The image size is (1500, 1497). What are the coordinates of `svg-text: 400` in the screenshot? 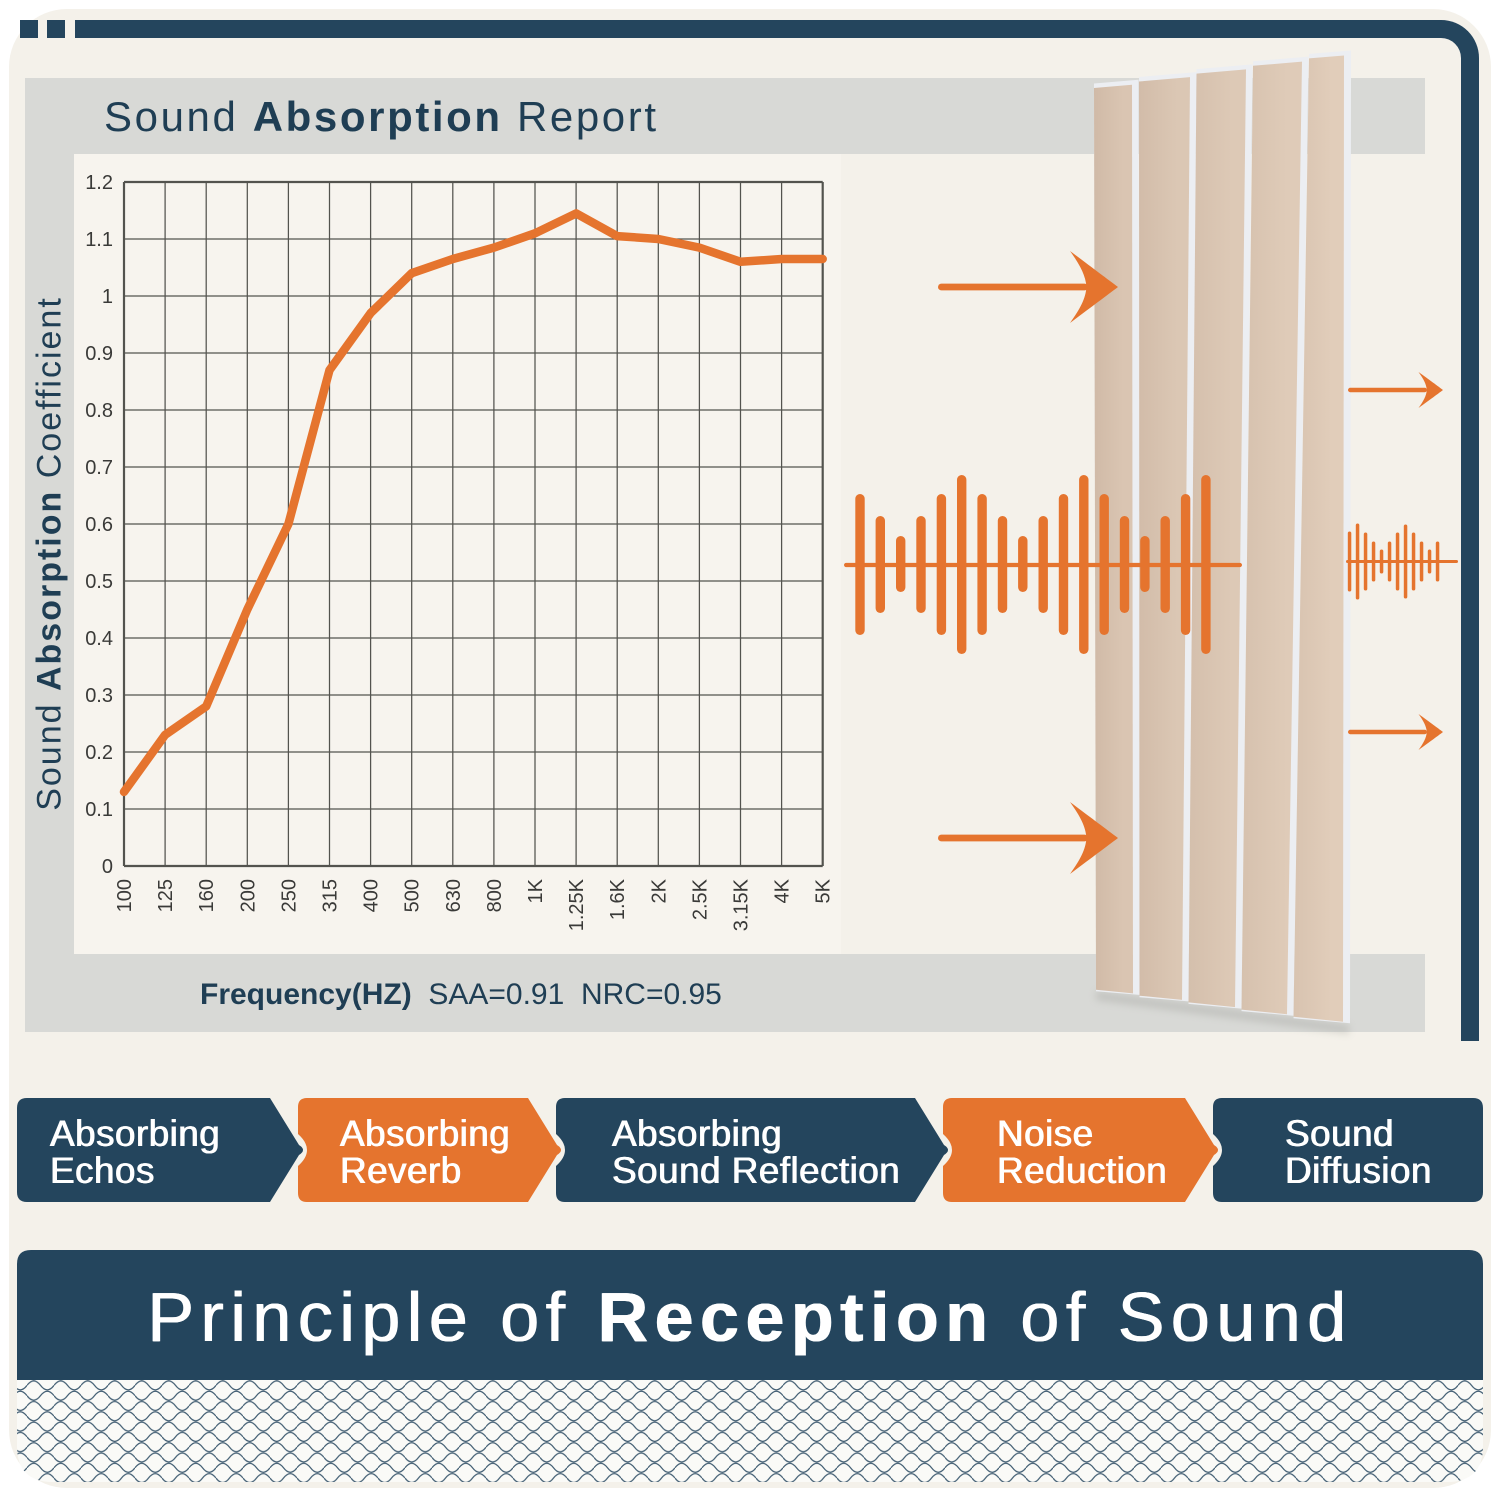 It's located at (372, 895).